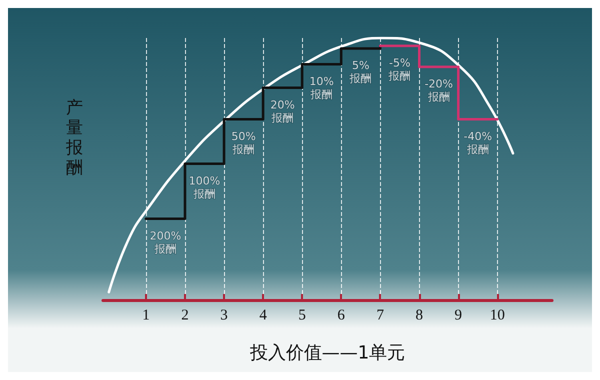 This screenshot has width=600, height=380. I want to click on annotation: 10% 报酬, so click(321, 87).